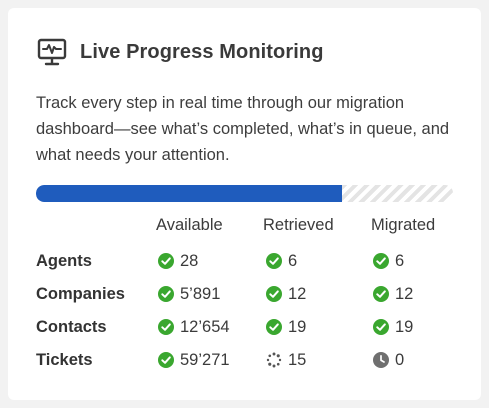  I want to click on table-row: Agents 28 6 6, so click(244, 261).